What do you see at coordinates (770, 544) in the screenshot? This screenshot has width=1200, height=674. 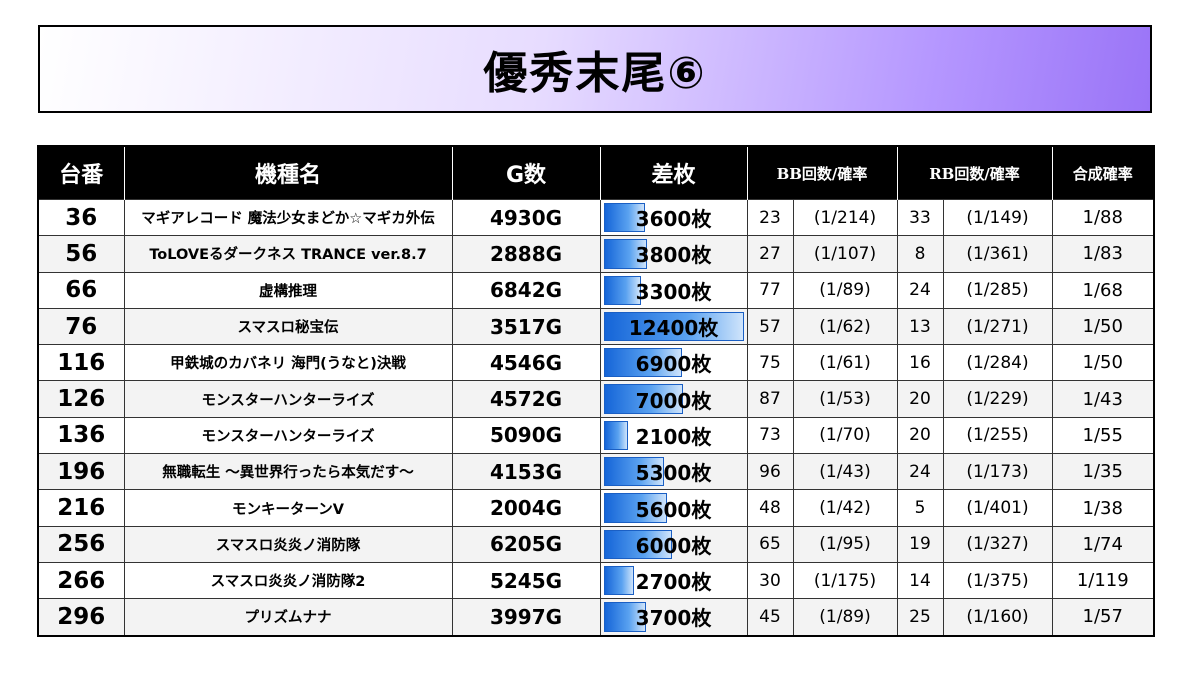 I see `bb-count-cell: 65` at bounding box center [770, 544].